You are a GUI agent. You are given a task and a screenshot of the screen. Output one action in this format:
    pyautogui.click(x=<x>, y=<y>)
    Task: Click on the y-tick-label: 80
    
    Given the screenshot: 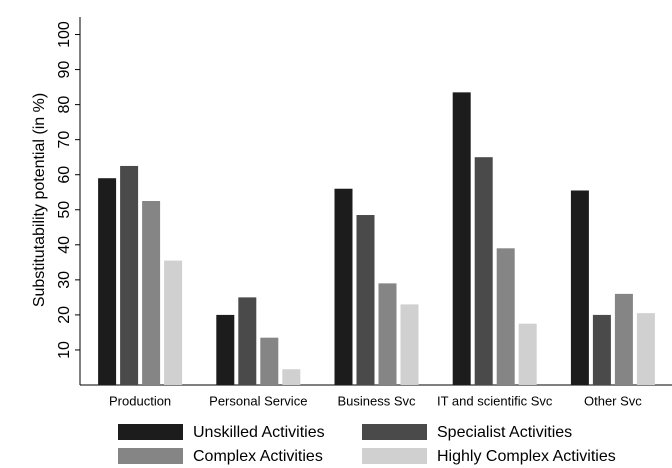 What is the action you would take?
    pyautogui.click(x=64, y=105)
    